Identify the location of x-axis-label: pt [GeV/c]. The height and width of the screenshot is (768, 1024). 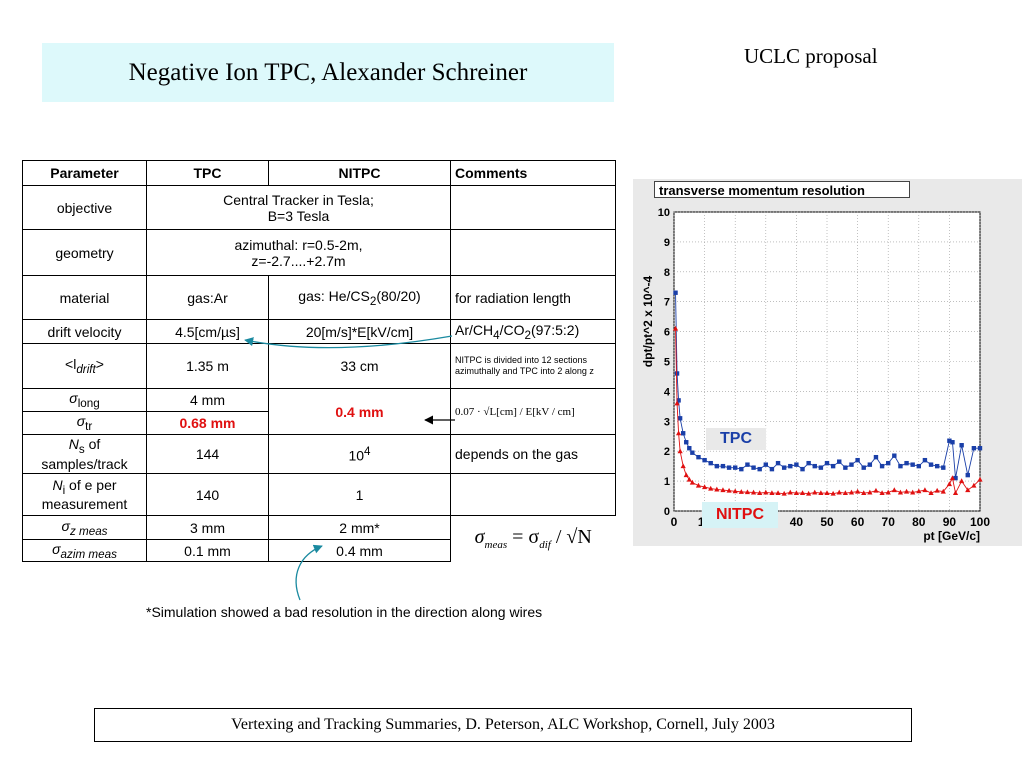
(951, 536).